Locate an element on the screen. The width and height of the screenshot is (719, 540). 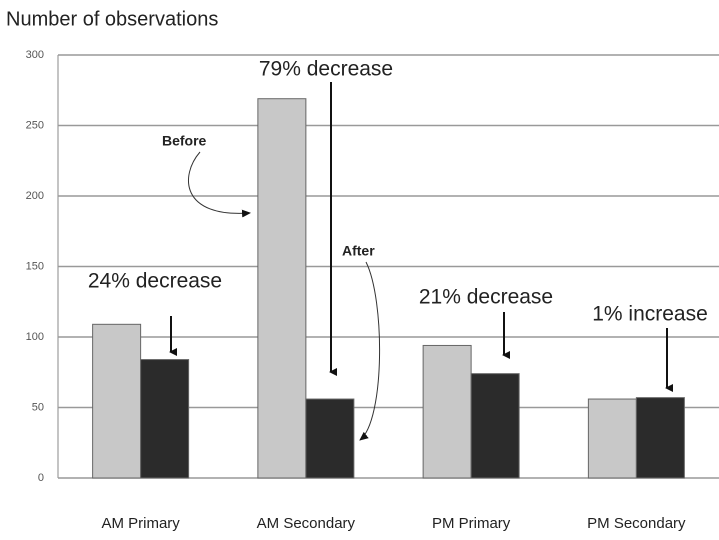
y-tick-label: 0 is located at coordinates (41, 478).